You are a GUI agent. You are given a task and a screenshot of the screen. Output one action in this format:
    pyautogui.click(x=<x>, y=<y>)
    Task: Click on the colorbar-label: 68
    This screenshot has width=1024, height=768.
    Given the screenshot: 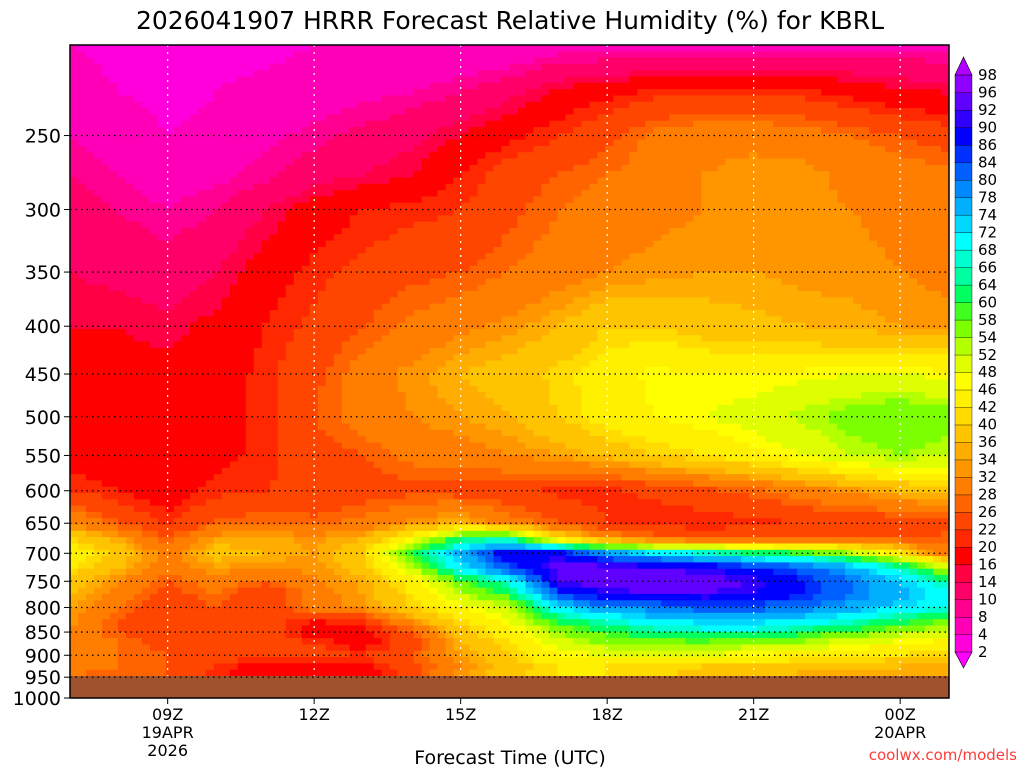 What is the action you would take?
    pyautogui.click(x=987, y=250)
    